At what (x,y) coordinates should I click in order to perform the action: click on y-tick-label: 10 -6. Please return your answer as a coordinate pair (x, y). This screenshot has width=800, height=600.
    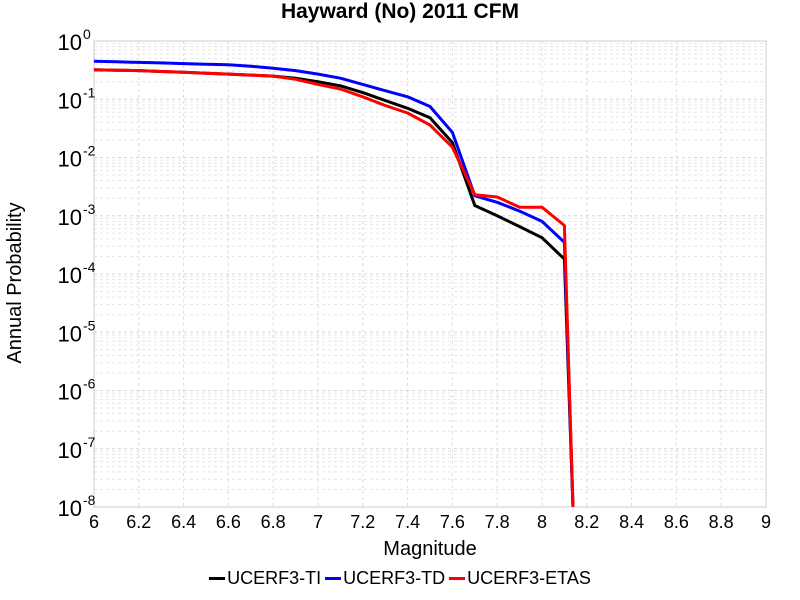
    Looking at the image, I should click on (77, 390).